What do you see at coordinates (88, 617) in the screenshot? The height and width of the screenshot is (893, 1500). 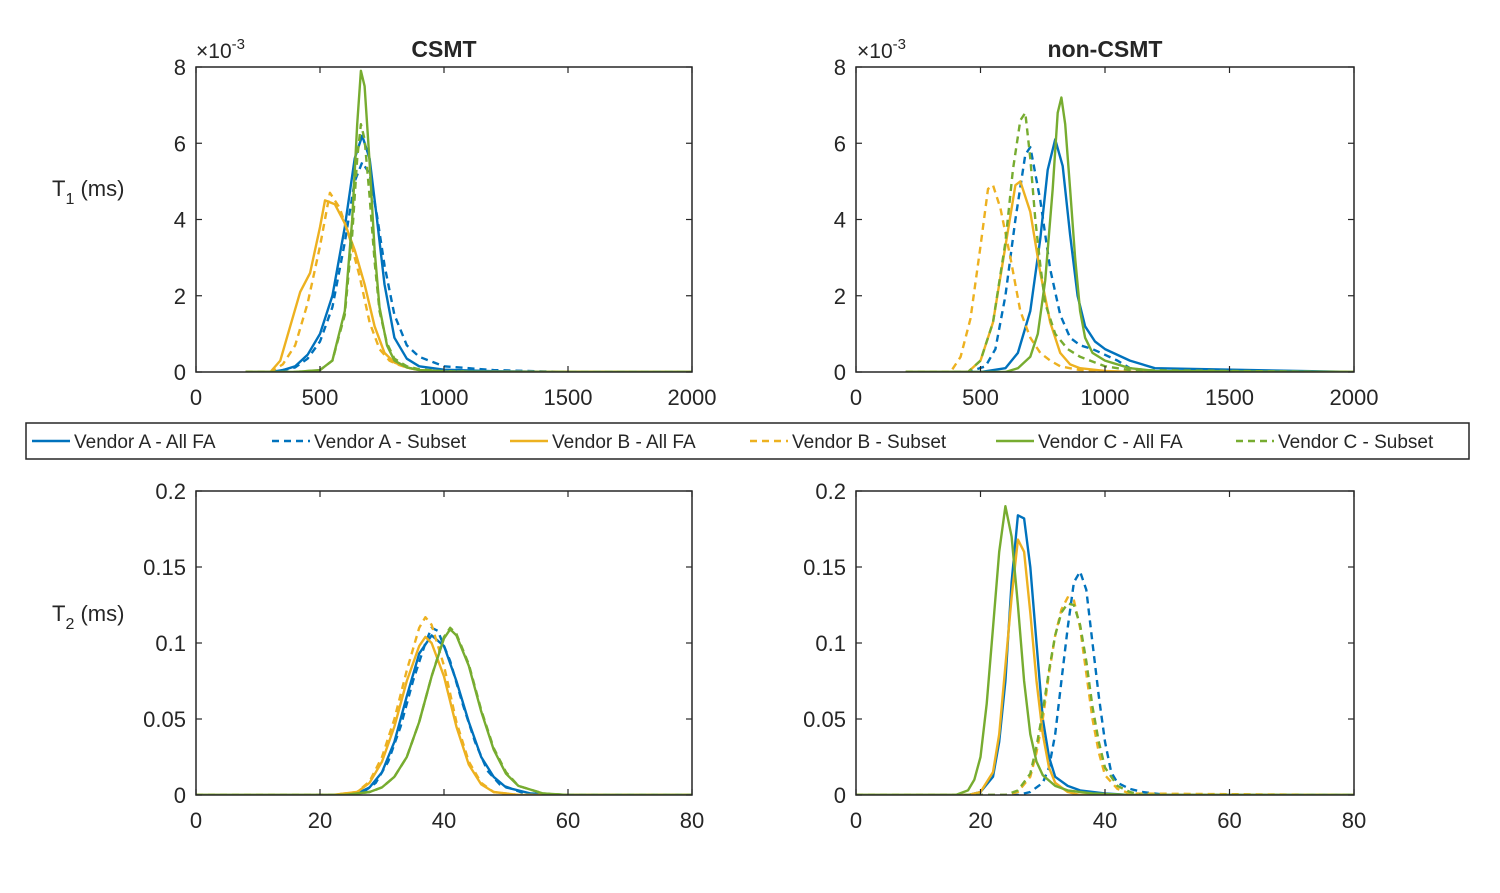 I see `t2-row-label: T2 (ms)` at bounding box center [88, 617].